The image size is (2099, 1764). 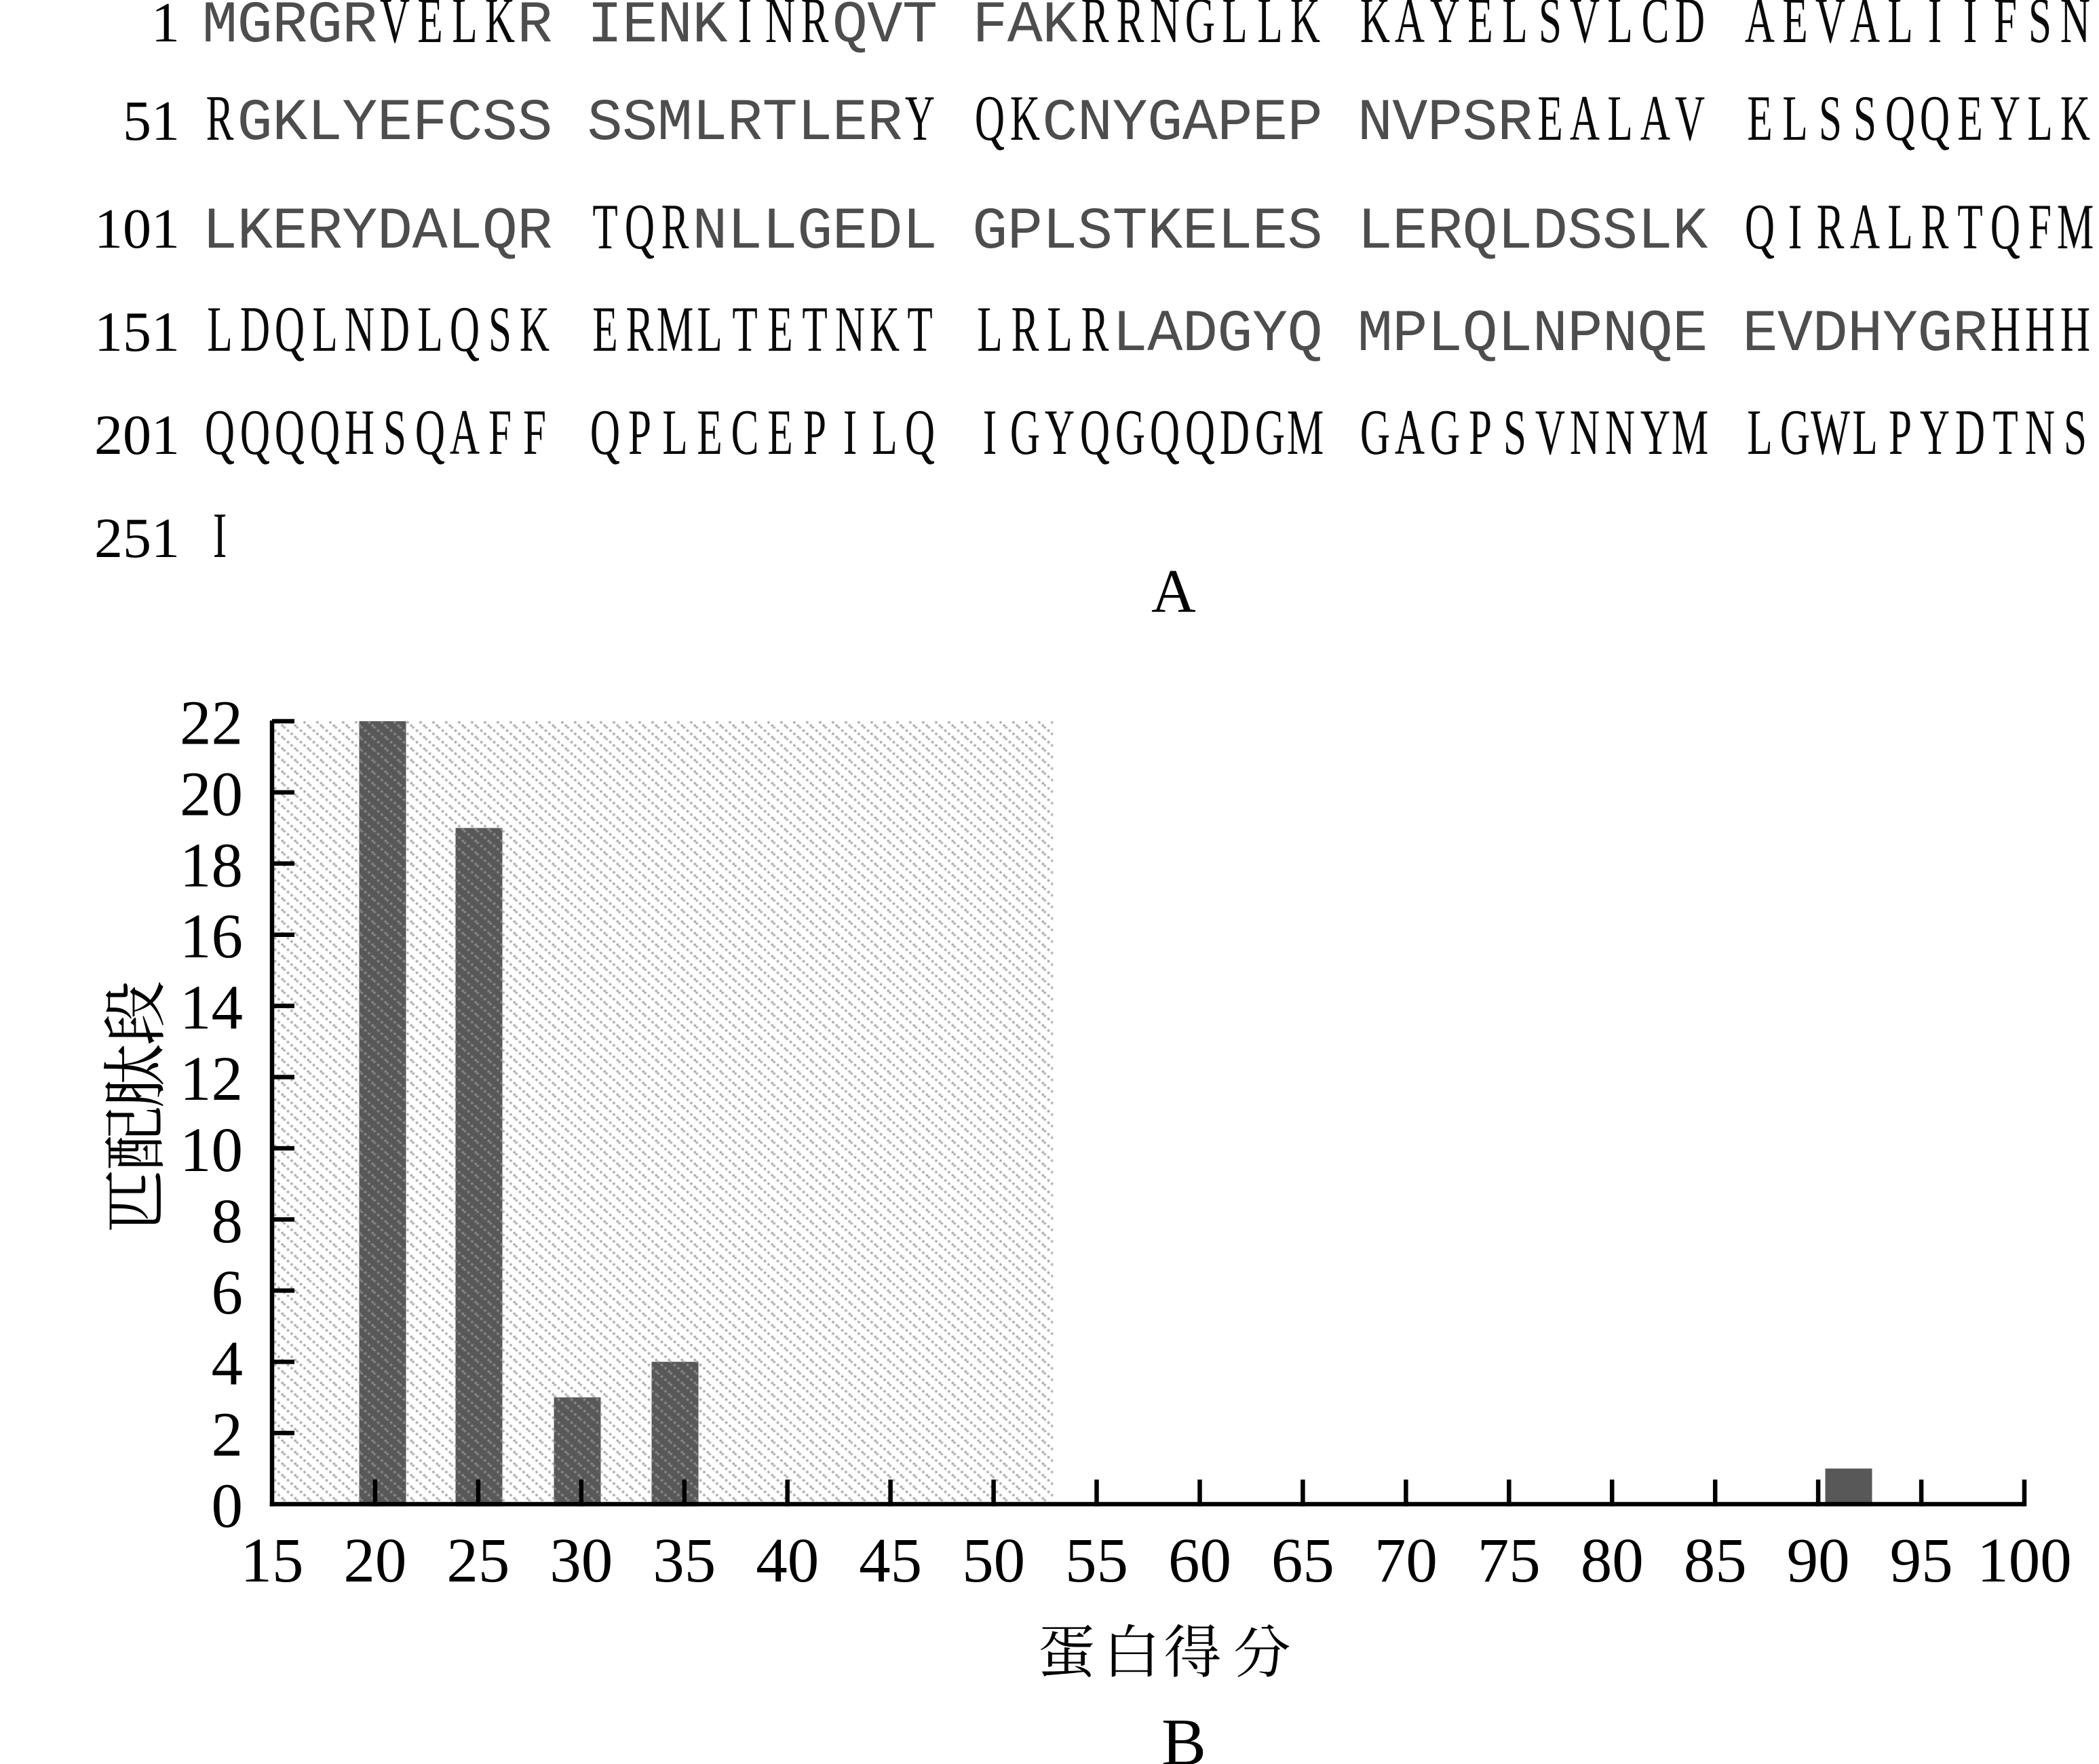 What do you see at coordinates (478, 1561) in the screenshot?
I see `svg-text: 25` at bounding box center [478, 1561].